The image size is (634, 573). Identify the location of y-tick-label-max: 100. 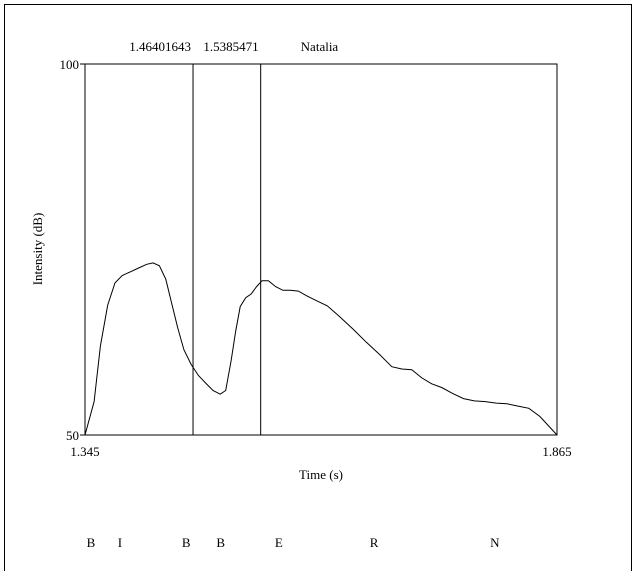
(70, 64).